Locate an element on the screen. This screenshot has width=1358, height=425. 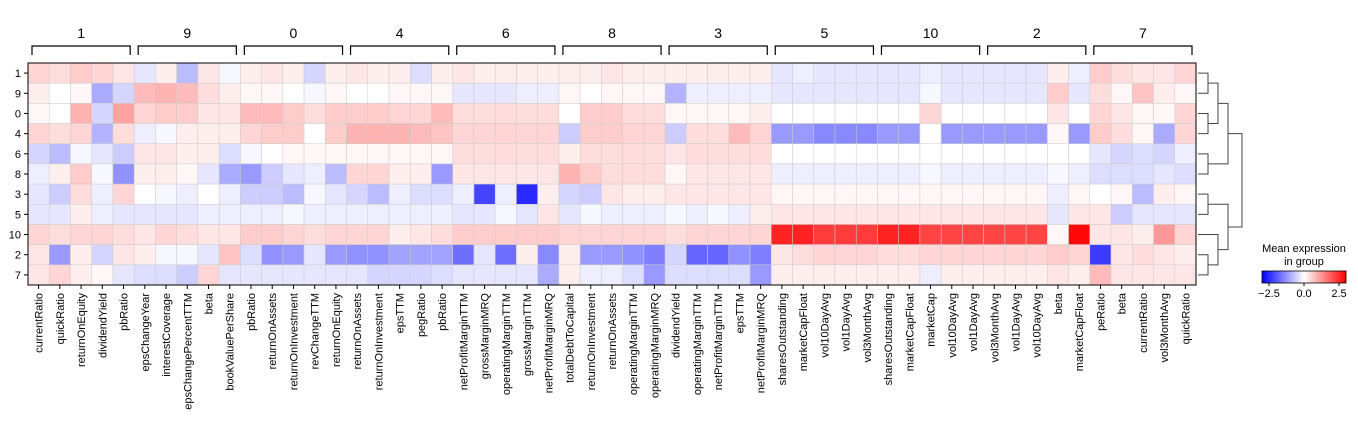
column-tick-label: grossMarginMRQ is located at coordinates (486, 336).